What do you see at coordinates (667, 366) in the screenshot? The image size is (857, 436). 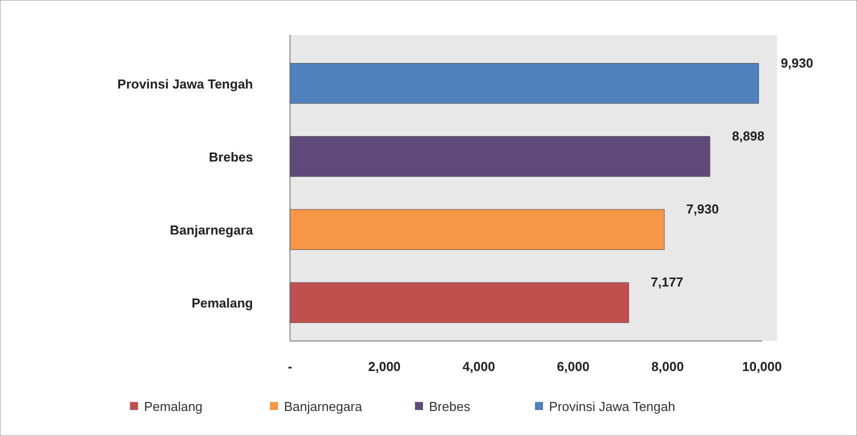 I see `x-tick-label: 8,000` at bounding box center [667, 366].